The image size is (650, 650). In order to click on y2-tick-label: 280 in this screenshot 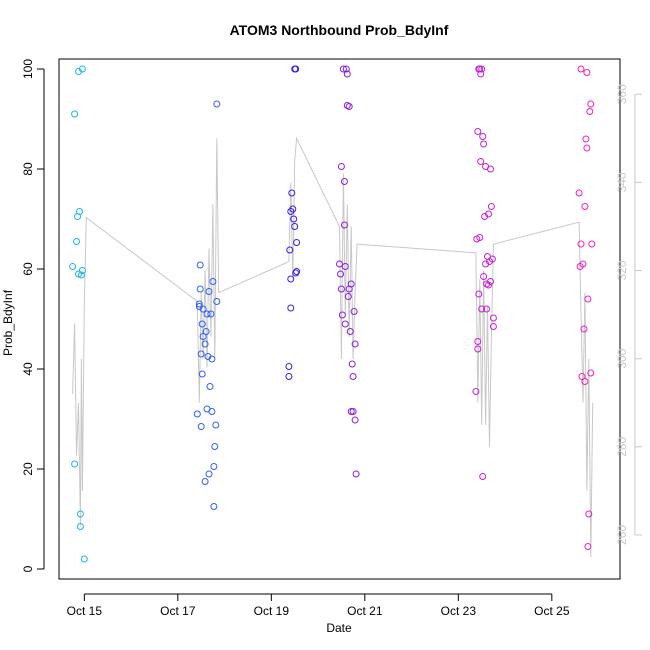, I will do `click(622, 446)`.